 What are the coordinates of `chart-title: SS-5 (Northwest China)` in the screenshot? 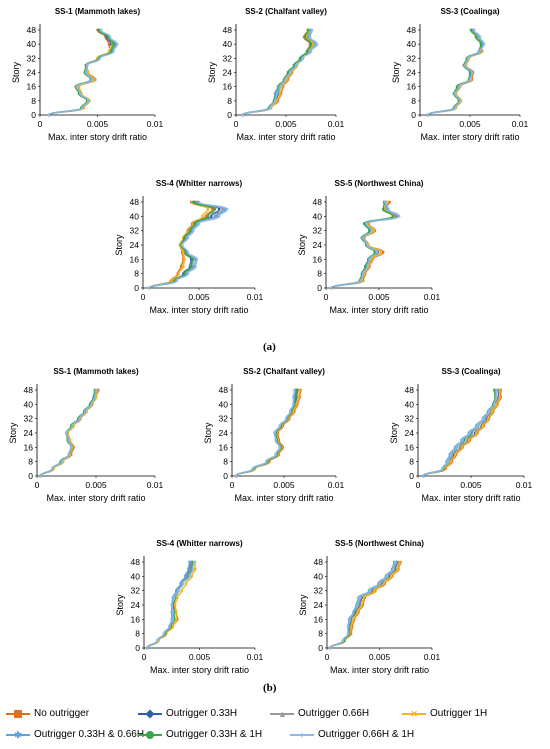 It's located at (379, 183).